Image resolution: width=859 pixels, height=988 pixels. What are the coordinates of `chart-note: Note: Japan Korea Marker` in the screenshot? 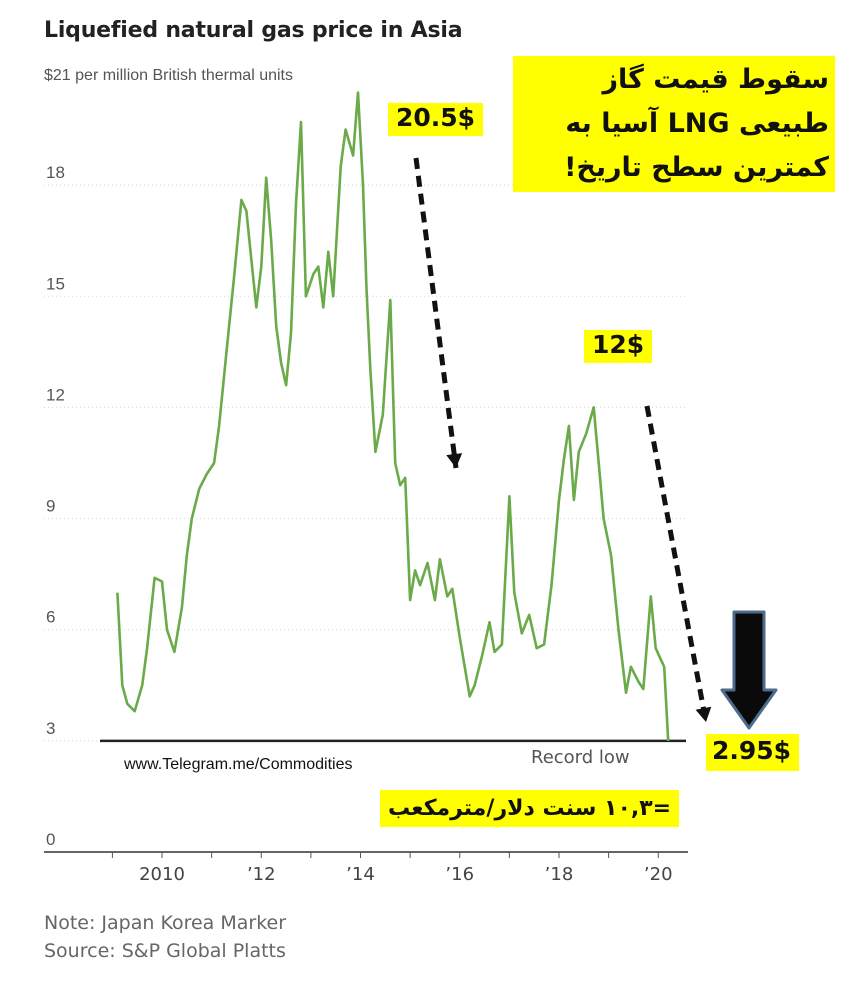 It's located at (165, 923).